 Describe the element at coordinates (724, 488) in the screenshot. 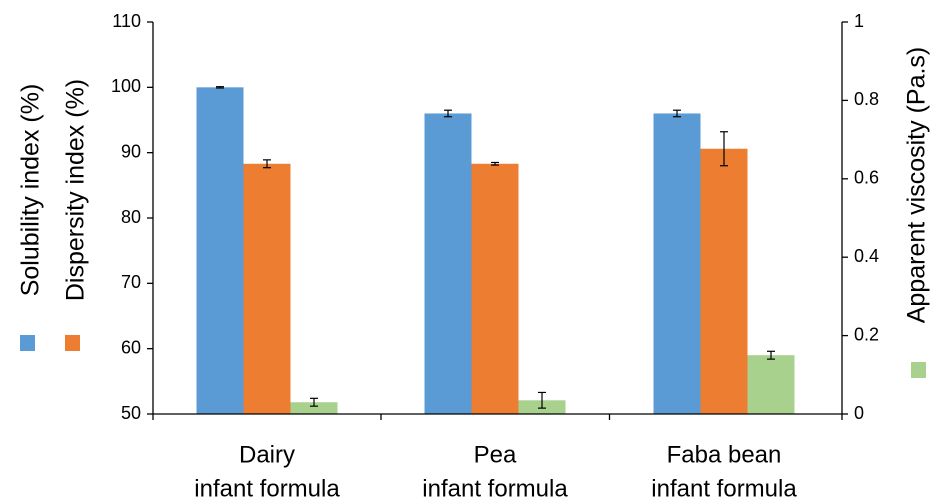

I see `category-label-2-line-1: infant formula` at that location.